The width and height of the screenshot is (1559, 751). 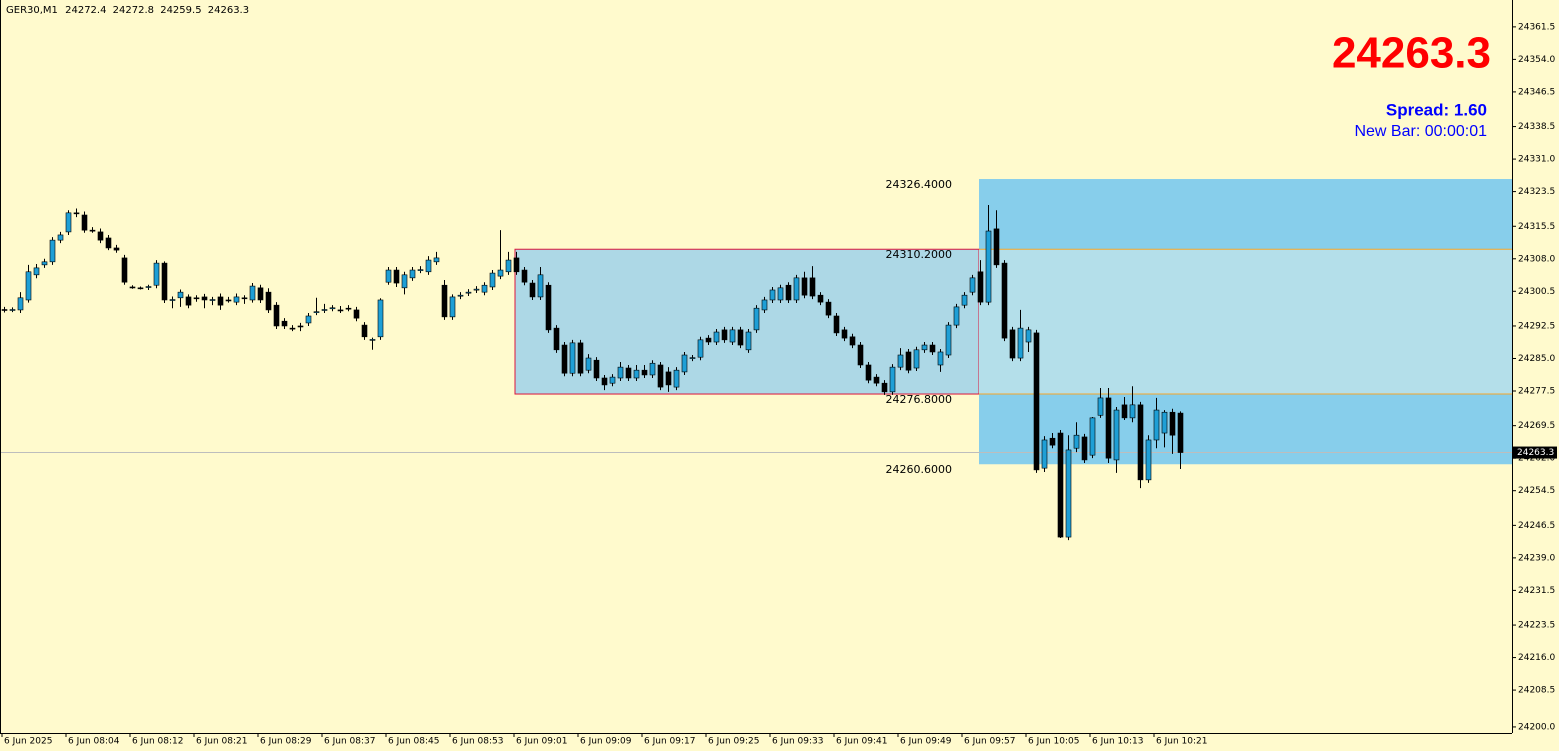 What do you see at coordinates (180, 10) in the screenshot?
I see `last-low: 24259.5` at bounding box center [180, 10].